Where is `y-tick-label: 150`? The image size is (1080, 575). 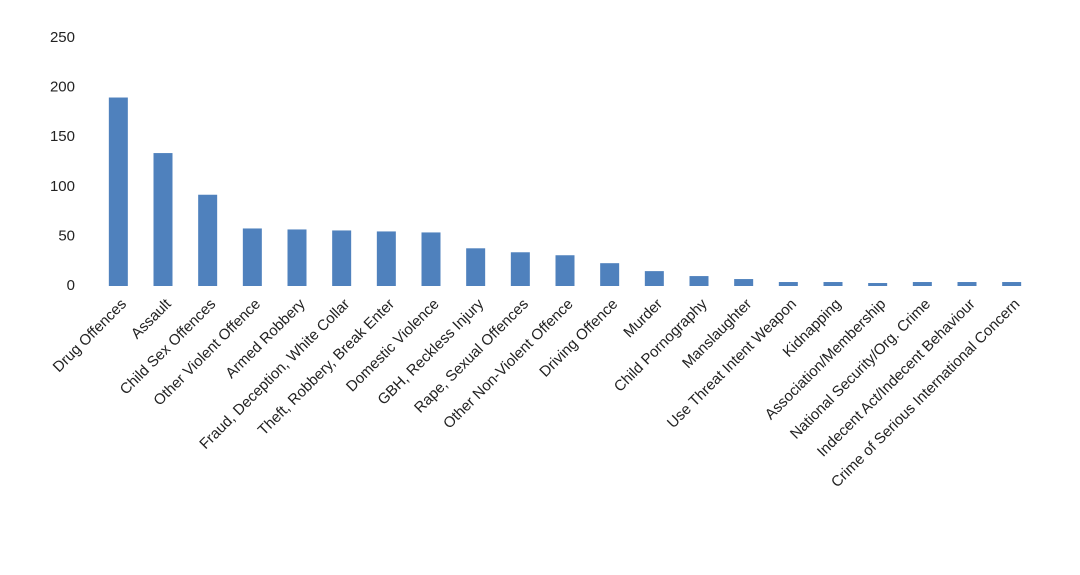
y-tick-label: 150 is located at coordinates (62, 136).